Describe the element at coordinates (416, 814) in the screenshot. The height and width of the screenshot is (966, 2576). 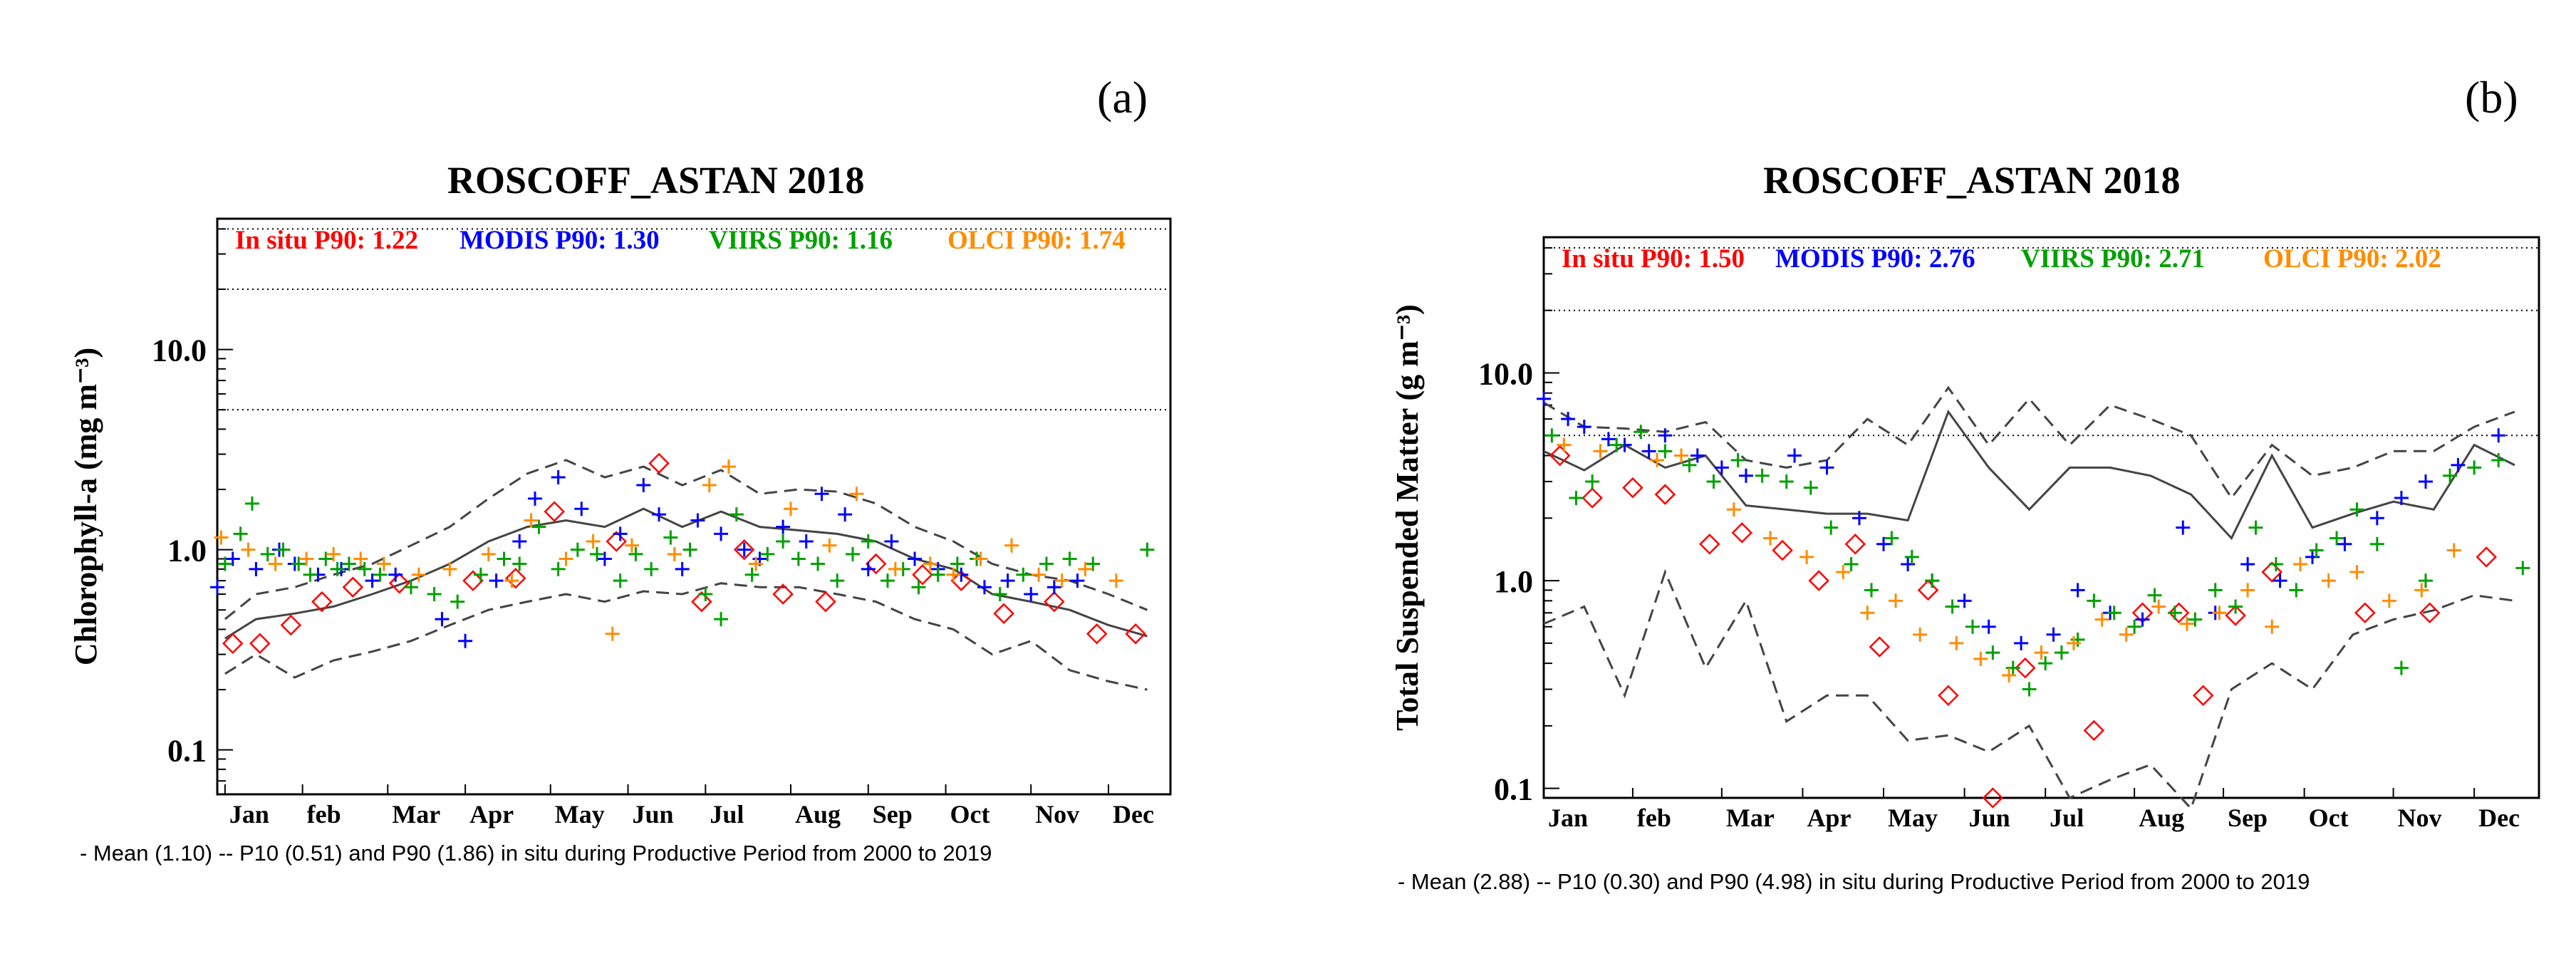
I see `chart-a-month-label: Mar` at that location.